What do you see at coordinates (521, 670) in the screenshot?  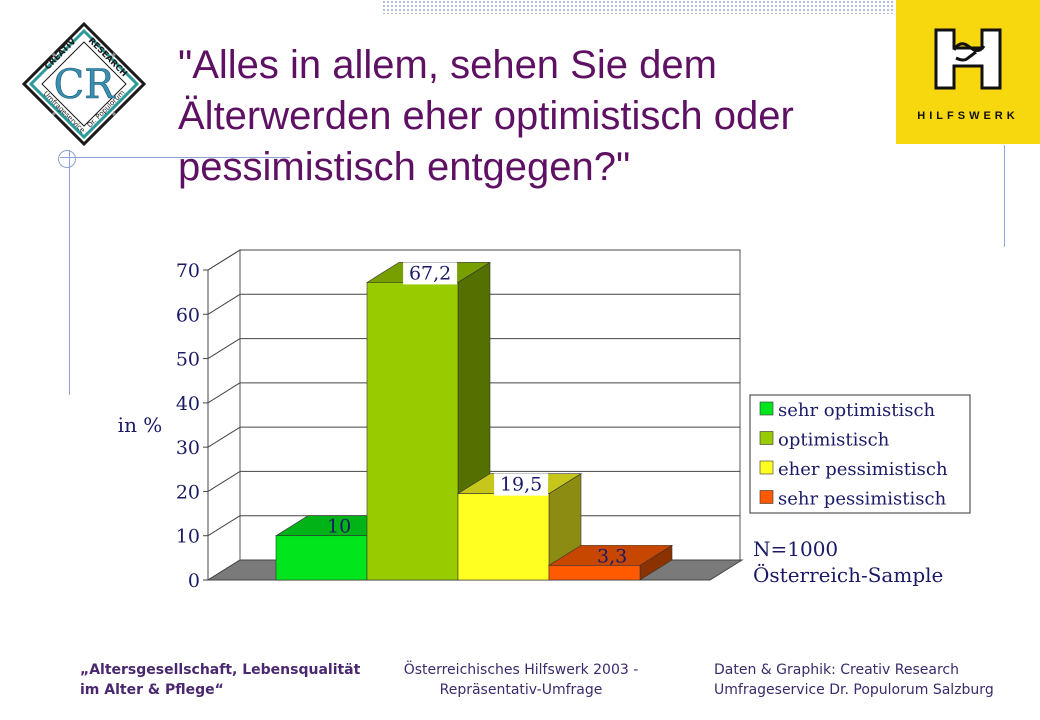 I see `footer-text: Österreichisches Hilfswerk 2003 -` at bounding box center [521, 670].